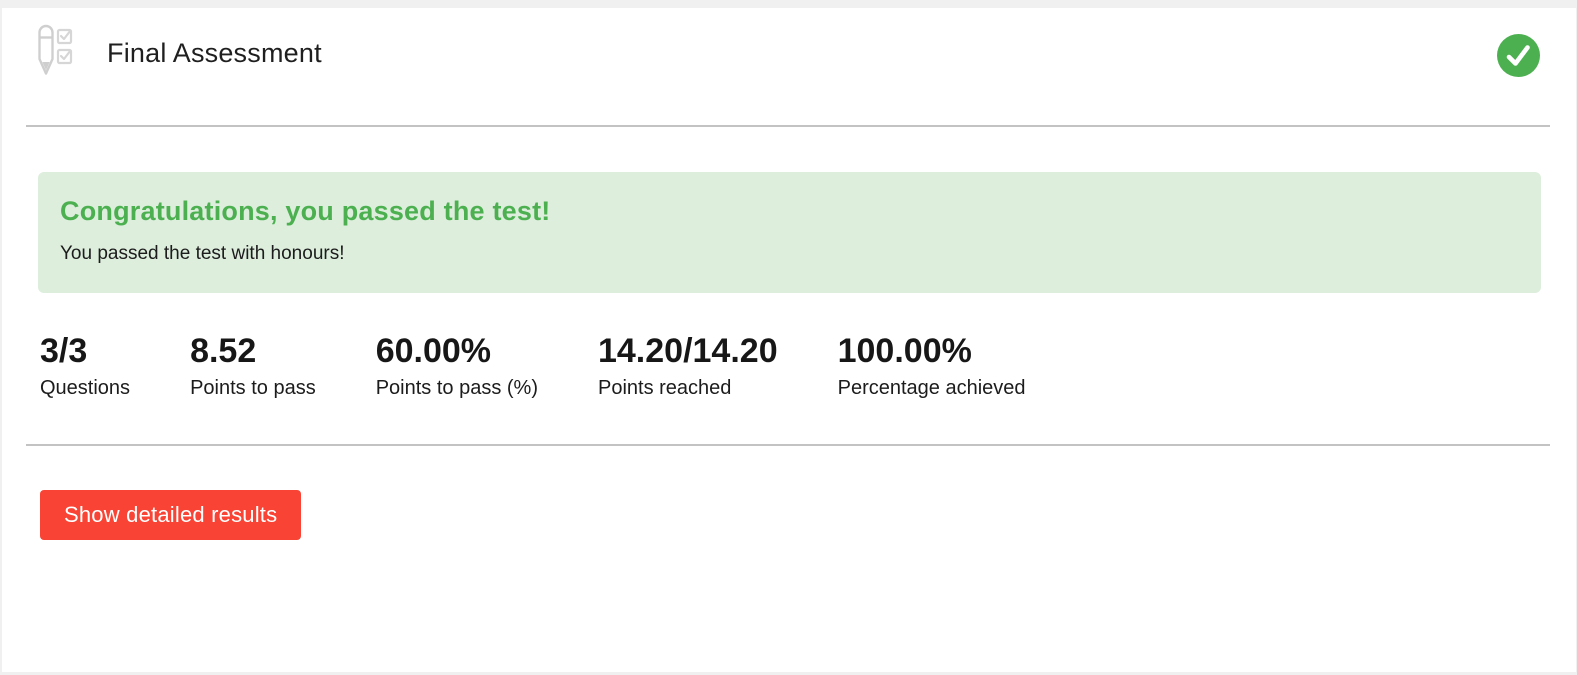 Image resolution: width=1577 pixels, height=675 pixels. Describe the element at coordinates (64, 351) in the screenshot. I see `stat-value: 3/3` at that location.